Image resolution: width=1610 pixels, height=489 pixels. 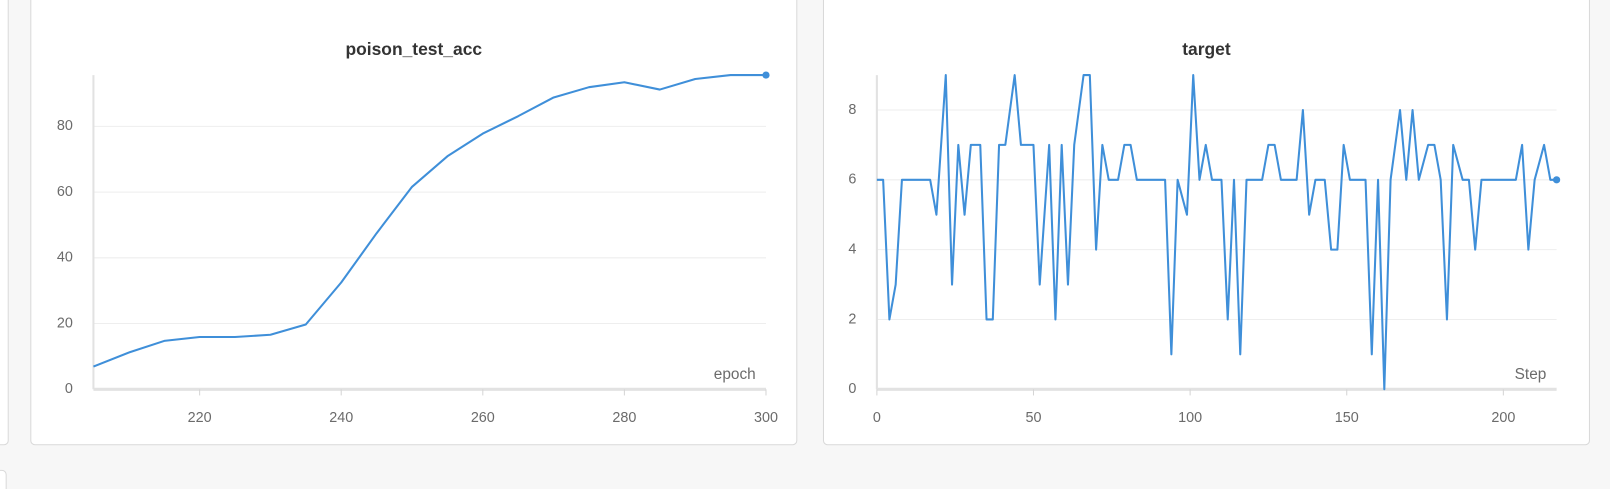 I want to click on x-tick-label: 50, so click(x=1034, y=418).